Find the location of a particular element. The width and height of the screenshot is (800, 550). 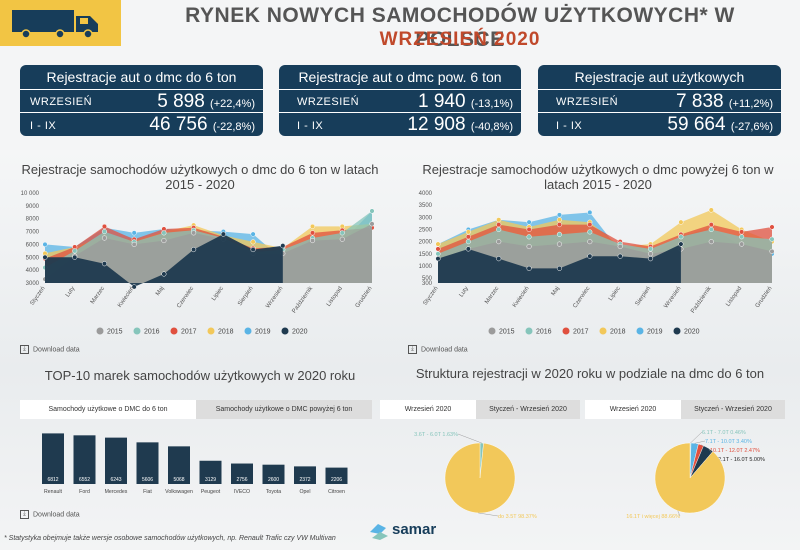

x-tick-label: Sierpień is located at coordinates (644, 296).